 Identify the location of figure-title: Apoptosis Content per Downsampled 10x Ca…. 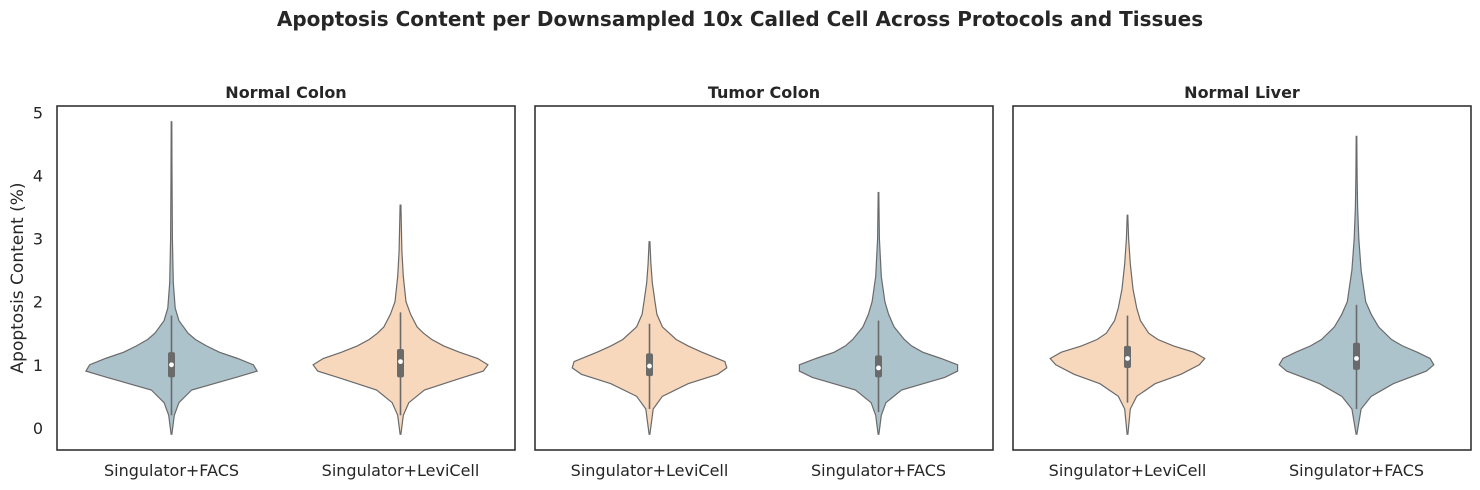
(740, 19).